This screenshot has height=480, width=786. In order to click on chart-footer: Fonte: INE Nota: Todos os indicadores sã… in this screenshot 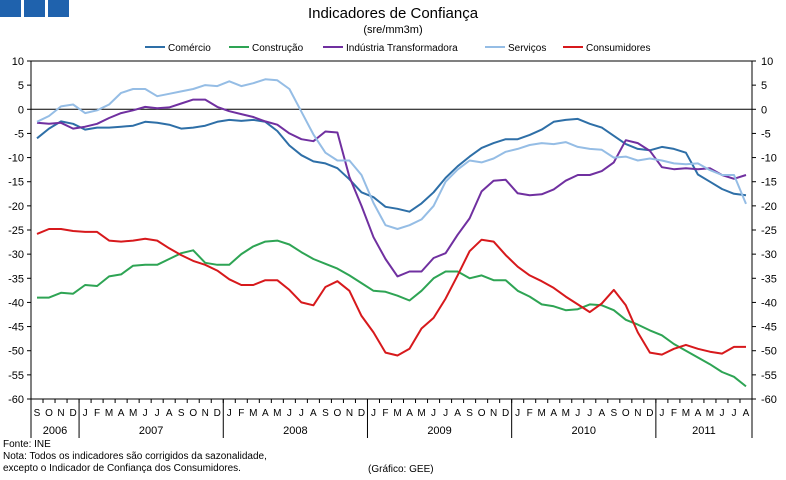, I will do `click(135, 457)`.